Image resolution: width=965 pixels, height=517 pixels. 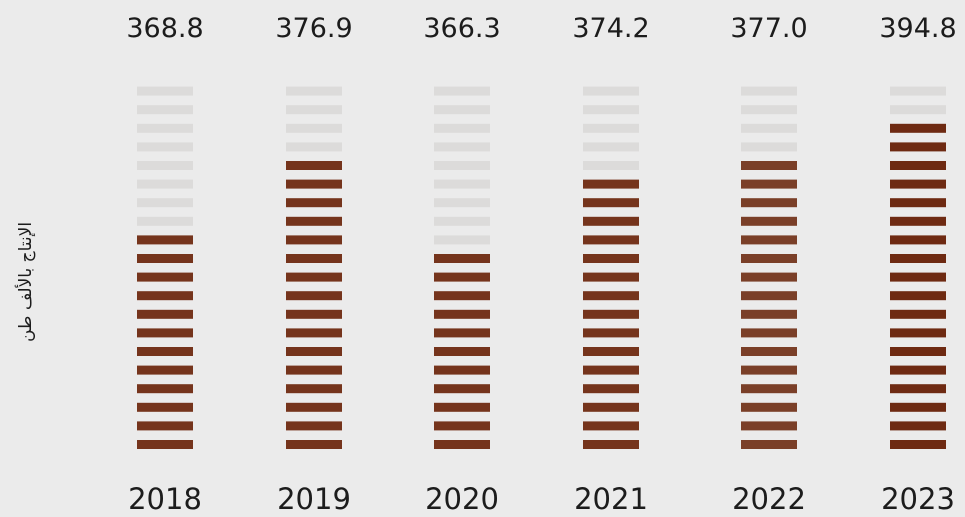 I want to click on value-label-2020: 366.3, so click(x=461, y=28).